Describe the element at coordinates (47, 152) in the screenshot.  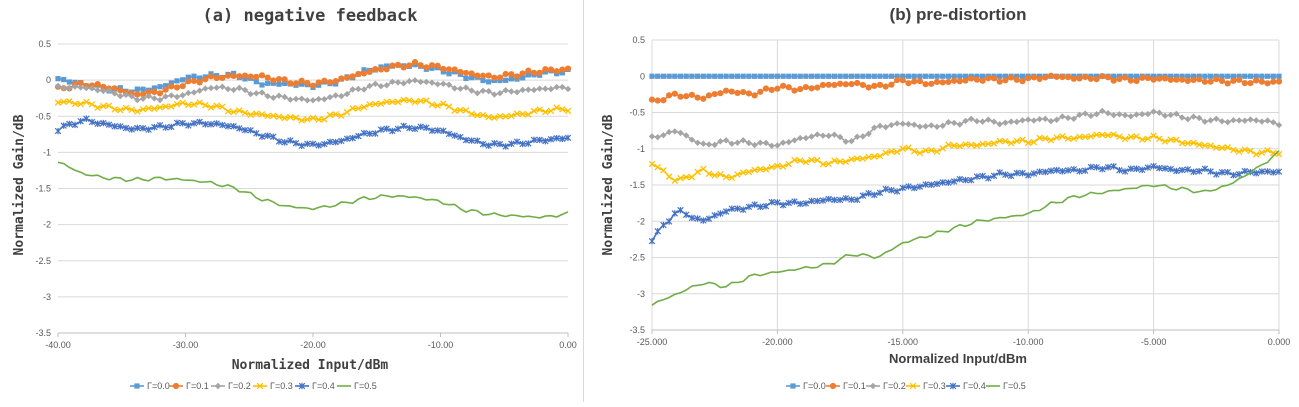
I see `chart-a-y-tick-label: -1` at that location.